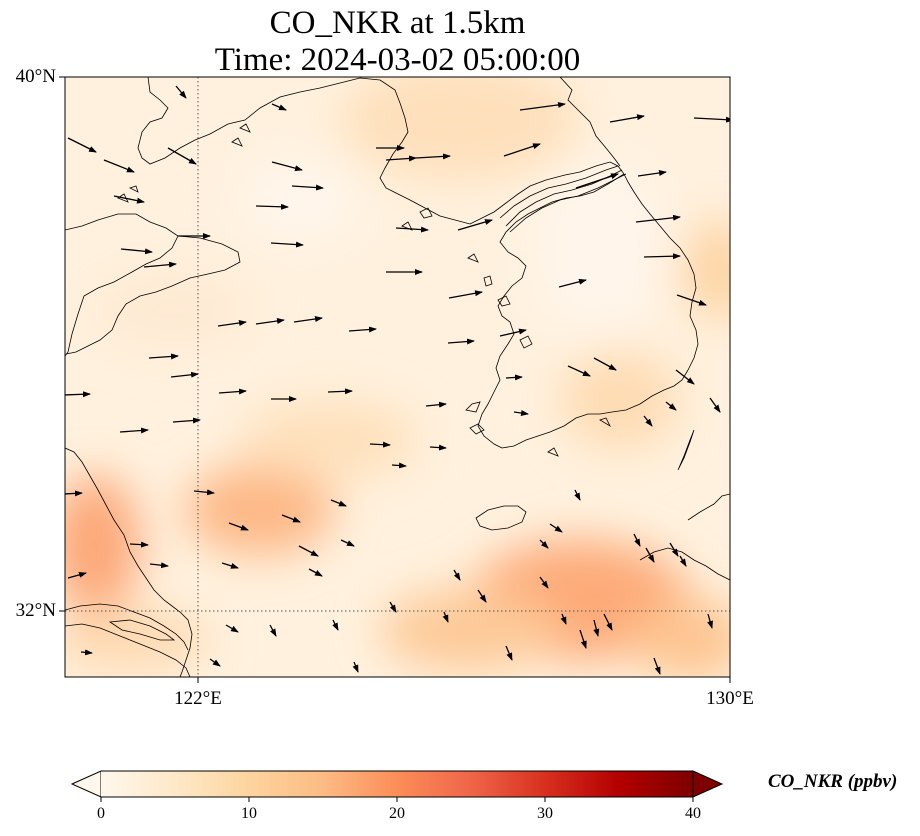 This screenshot has height=836, width=920. I want to click on lat-label-40n: 40°N, so click(35, 76).